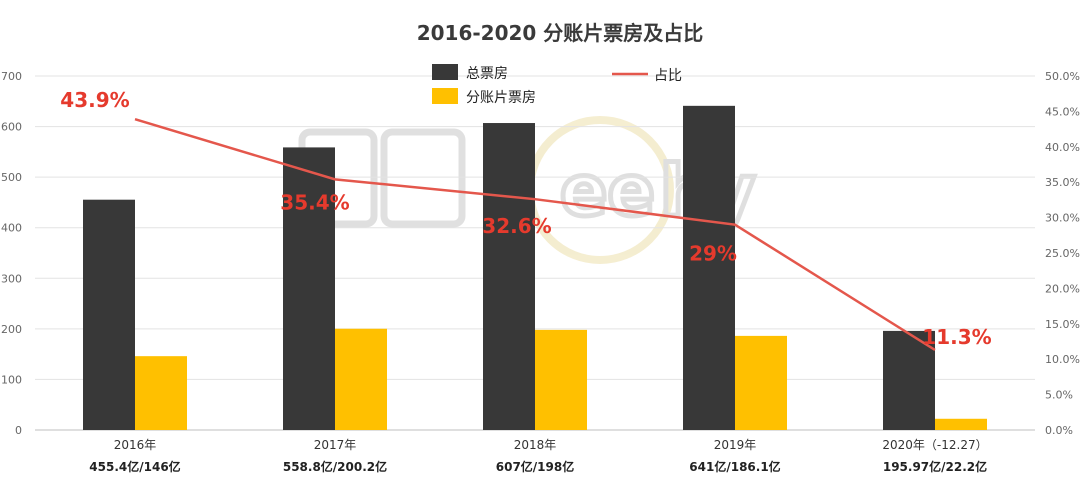 This screenshot has height=490, width=1080. What do you see at coordinates (445, 96) in the screenshot?
I see `legend-swatch-split` at bounding box center [445, 96].